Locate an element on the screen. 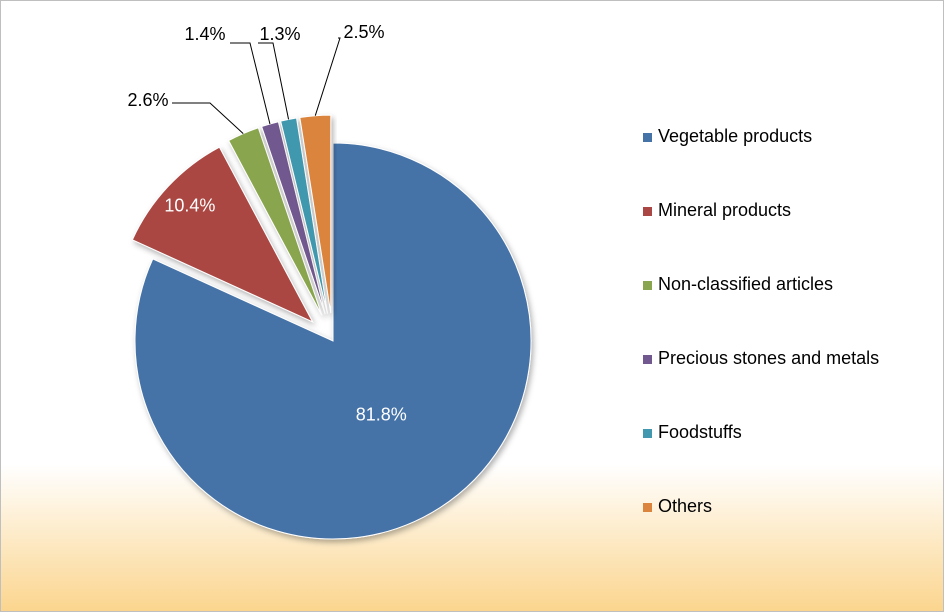 The width and height of the screenshot is (944, 612). legend-label: Foodstuffs is located at coordinates (700, 432).